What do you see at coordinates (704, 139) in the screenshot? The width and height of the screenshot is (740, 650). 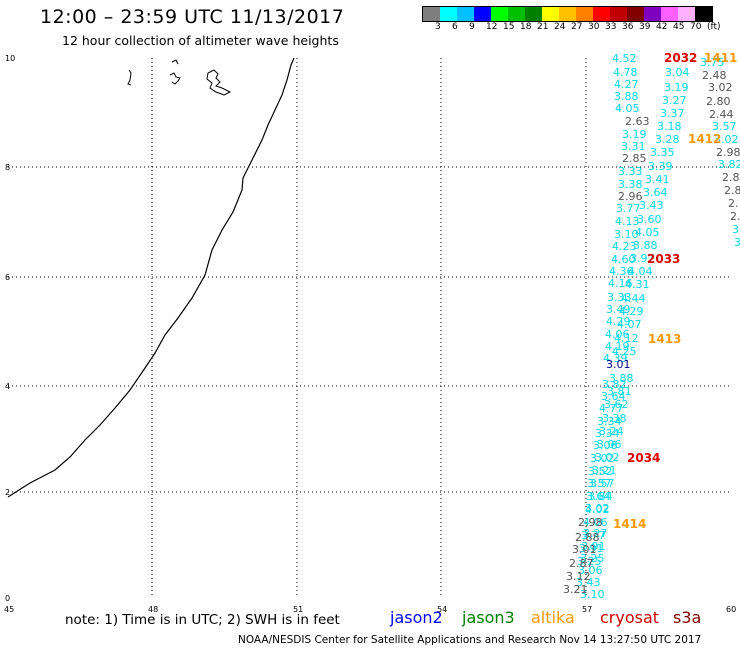 I see `pass-time-label: 1412` at bounding box center [704, 139].